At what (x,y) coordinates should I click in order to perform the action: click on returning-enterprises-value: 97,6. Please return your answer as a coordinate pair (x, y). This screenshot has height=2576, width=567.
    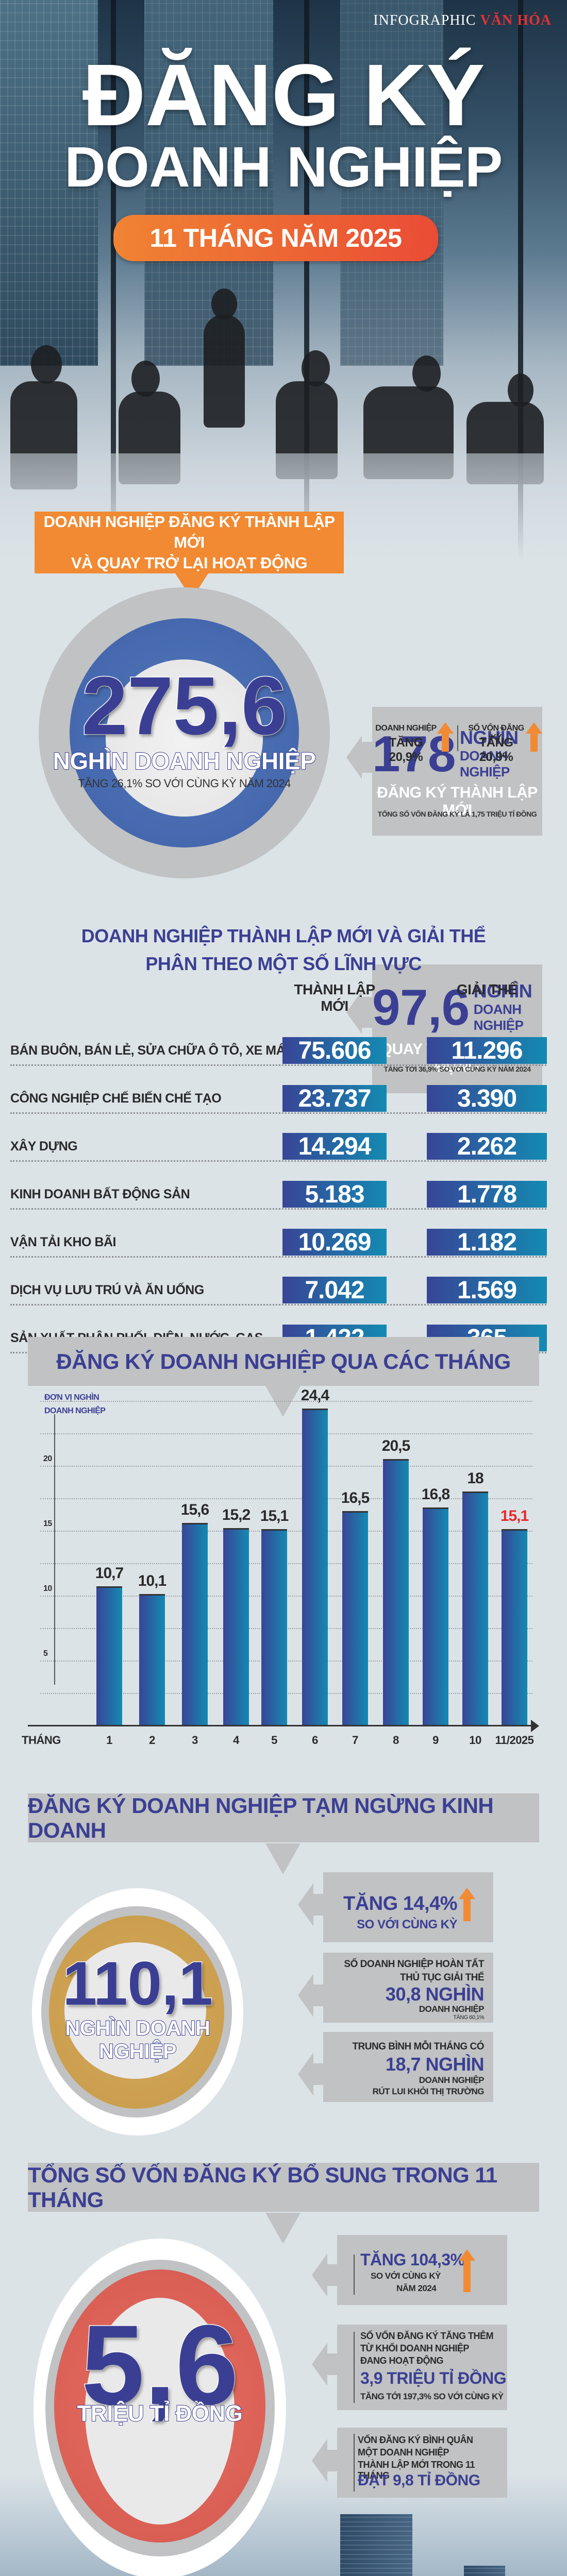
    Looking at the image, I should click on (421, 1007).